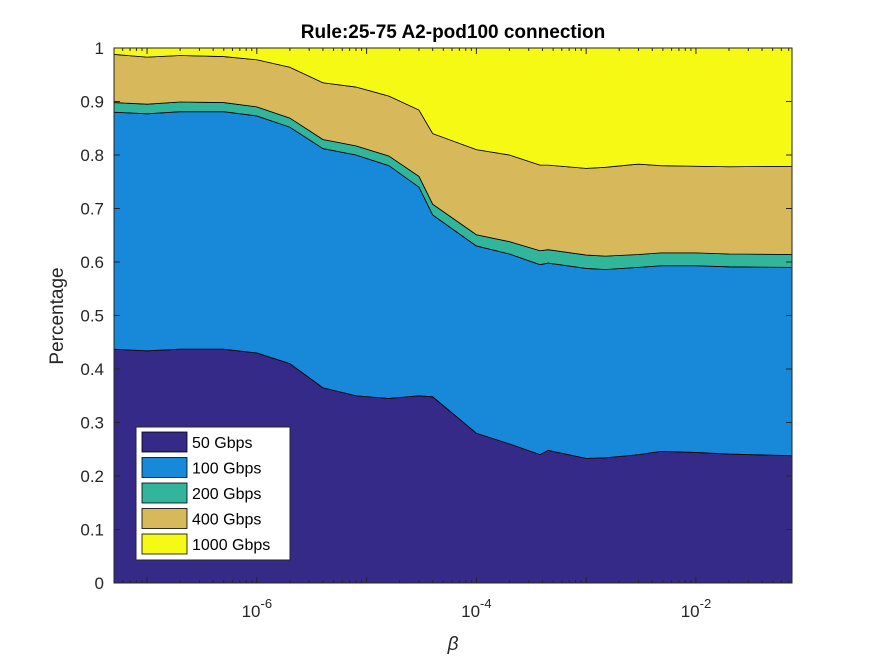 The height and width of the screenshot is (656, 875). Describe the element at coordinates (222, 443) in the screenshot. I see `legend-label-50-gbps: 50 Gbps` at that location.